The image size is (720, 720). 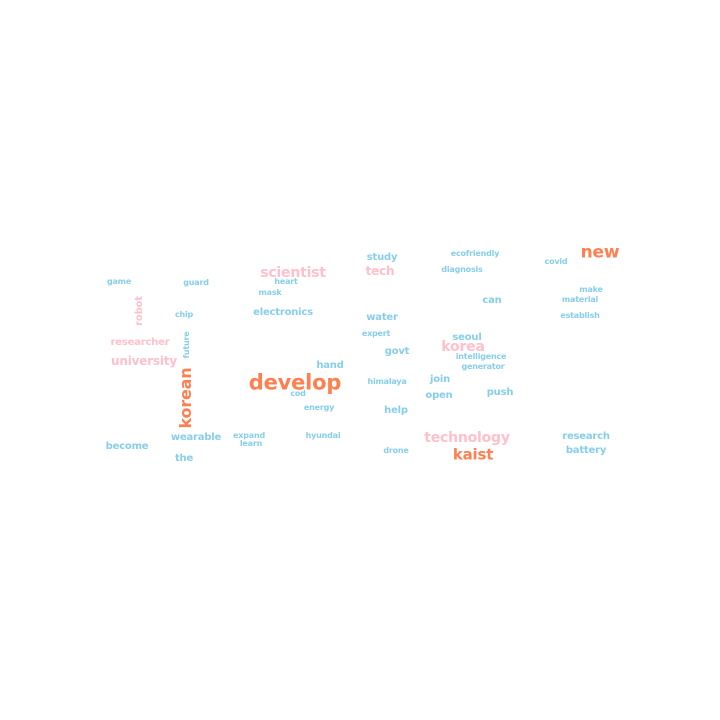 What do you see at coordinates (139, 311) in the screenshot?
I see `word-robot: robot` at bounding box center [139, 311].